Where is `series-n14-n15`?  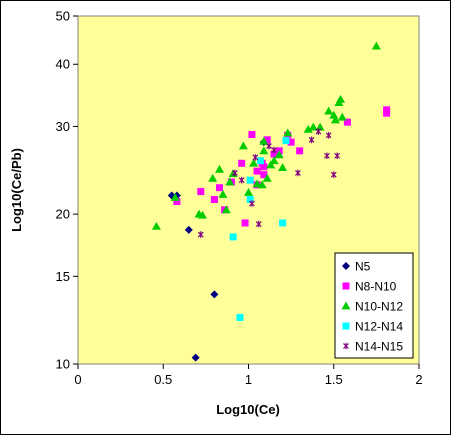
series-n14-n15 is located at coordinates (269, 183).